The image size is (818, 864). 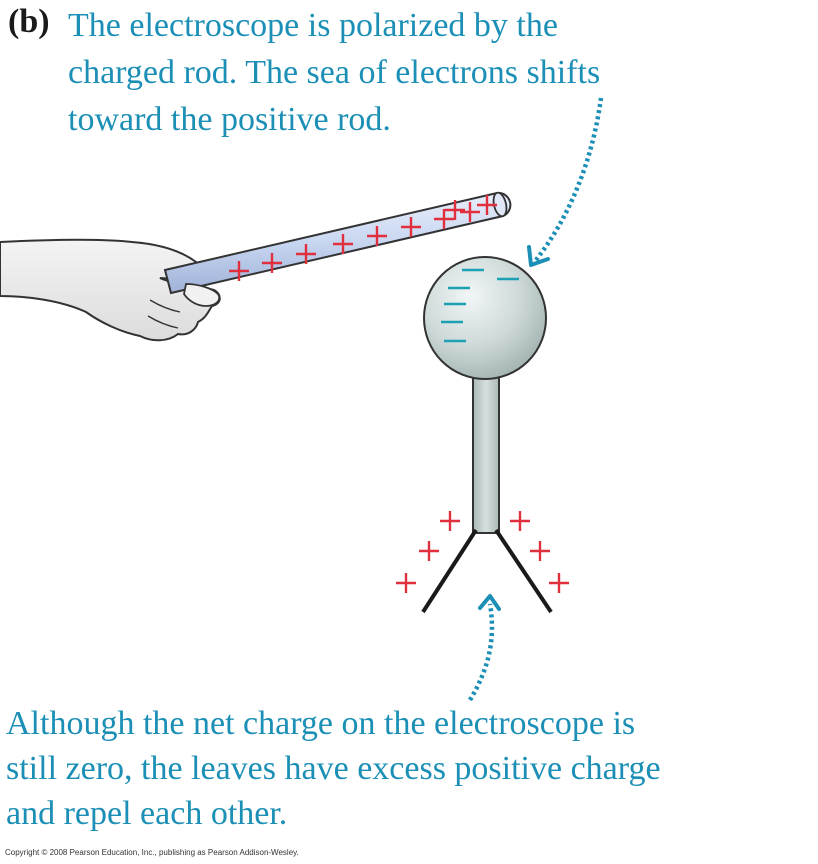 I want to click on top-caption-line: The electroscope is polarized by the, so click(x=313, y=25).